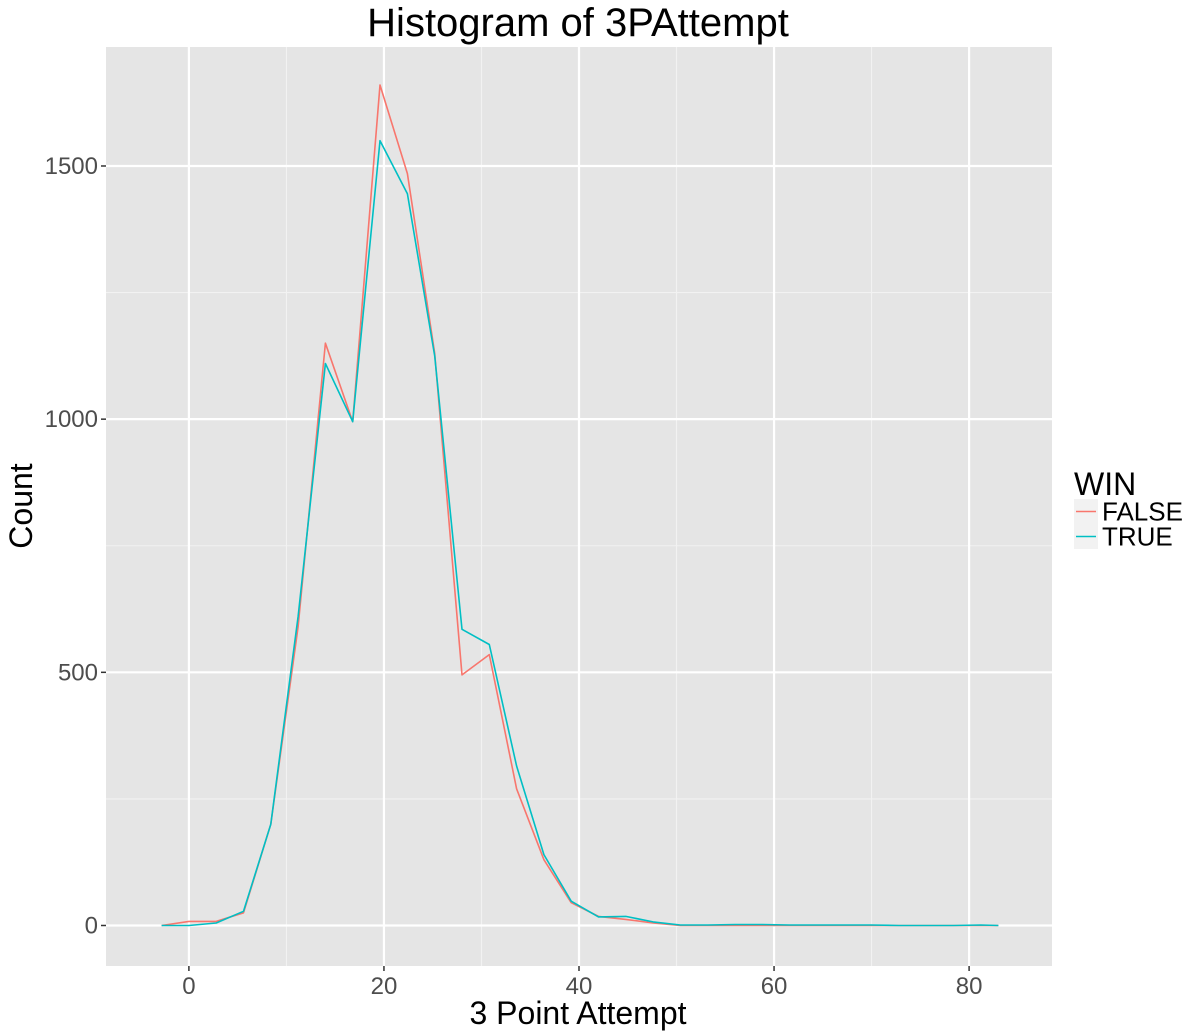  I want to click on chart-title: Histogram of 3PAttempt, so click(578, 23).